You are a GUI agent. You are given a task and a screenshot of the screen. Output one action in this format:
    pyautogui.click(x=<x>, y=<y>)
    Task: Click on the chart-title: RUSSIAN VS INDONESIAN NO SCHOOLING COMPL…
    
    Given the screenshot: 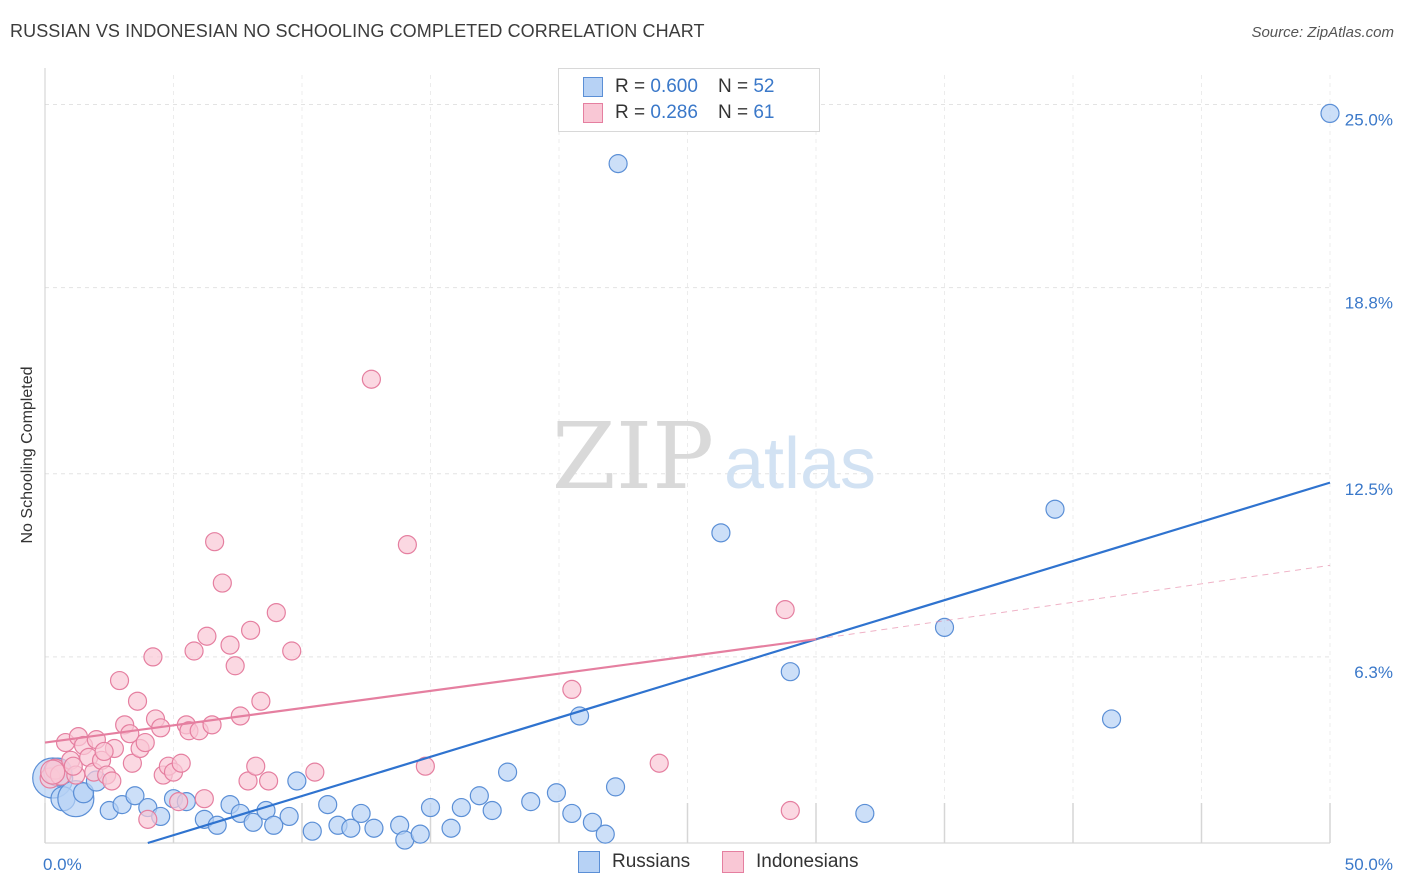 What is the action you would take?
    pyautogui.click(x=357, y=31)
    